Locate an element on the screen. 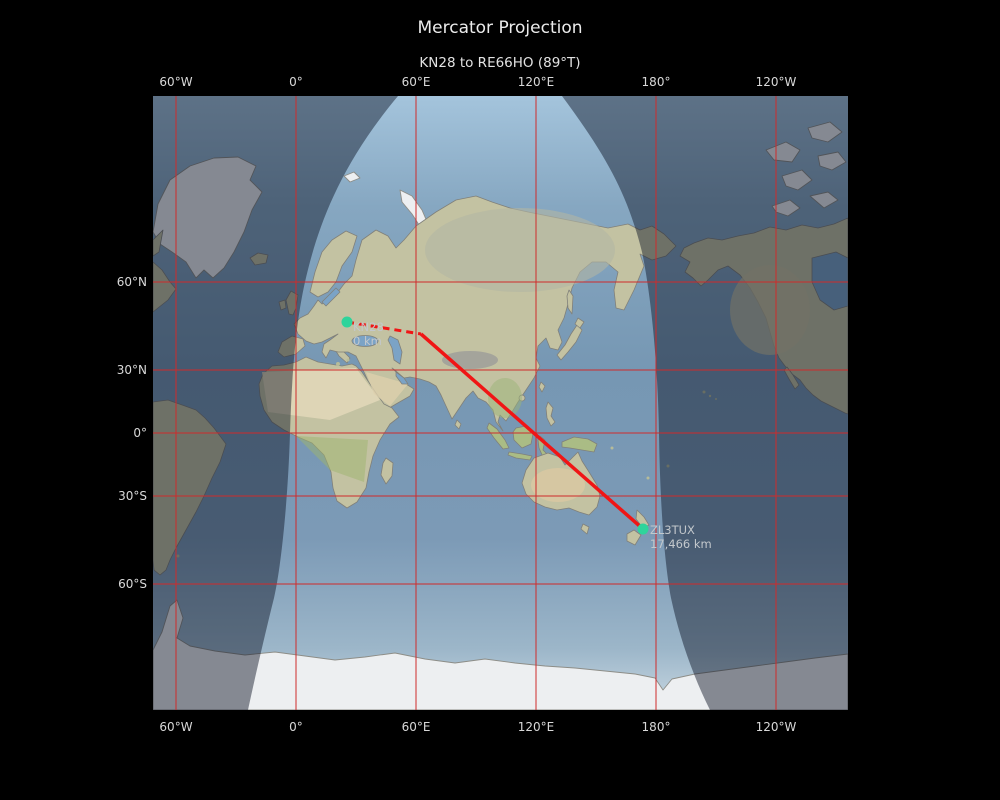 This screenshot has width=1000, height=800. destination-distance-label: 17,466 km is located at coordinates (681, 544).